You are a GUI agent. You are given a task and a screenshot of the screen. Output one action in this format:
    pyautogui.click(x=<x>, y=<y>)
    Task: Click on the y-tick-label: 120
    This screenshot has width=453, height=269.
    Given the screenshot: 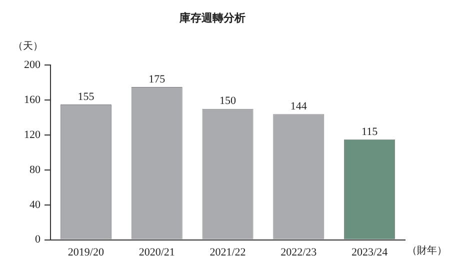 What is the action you would take?
    pyautogui.click(x=32, y=134)
    